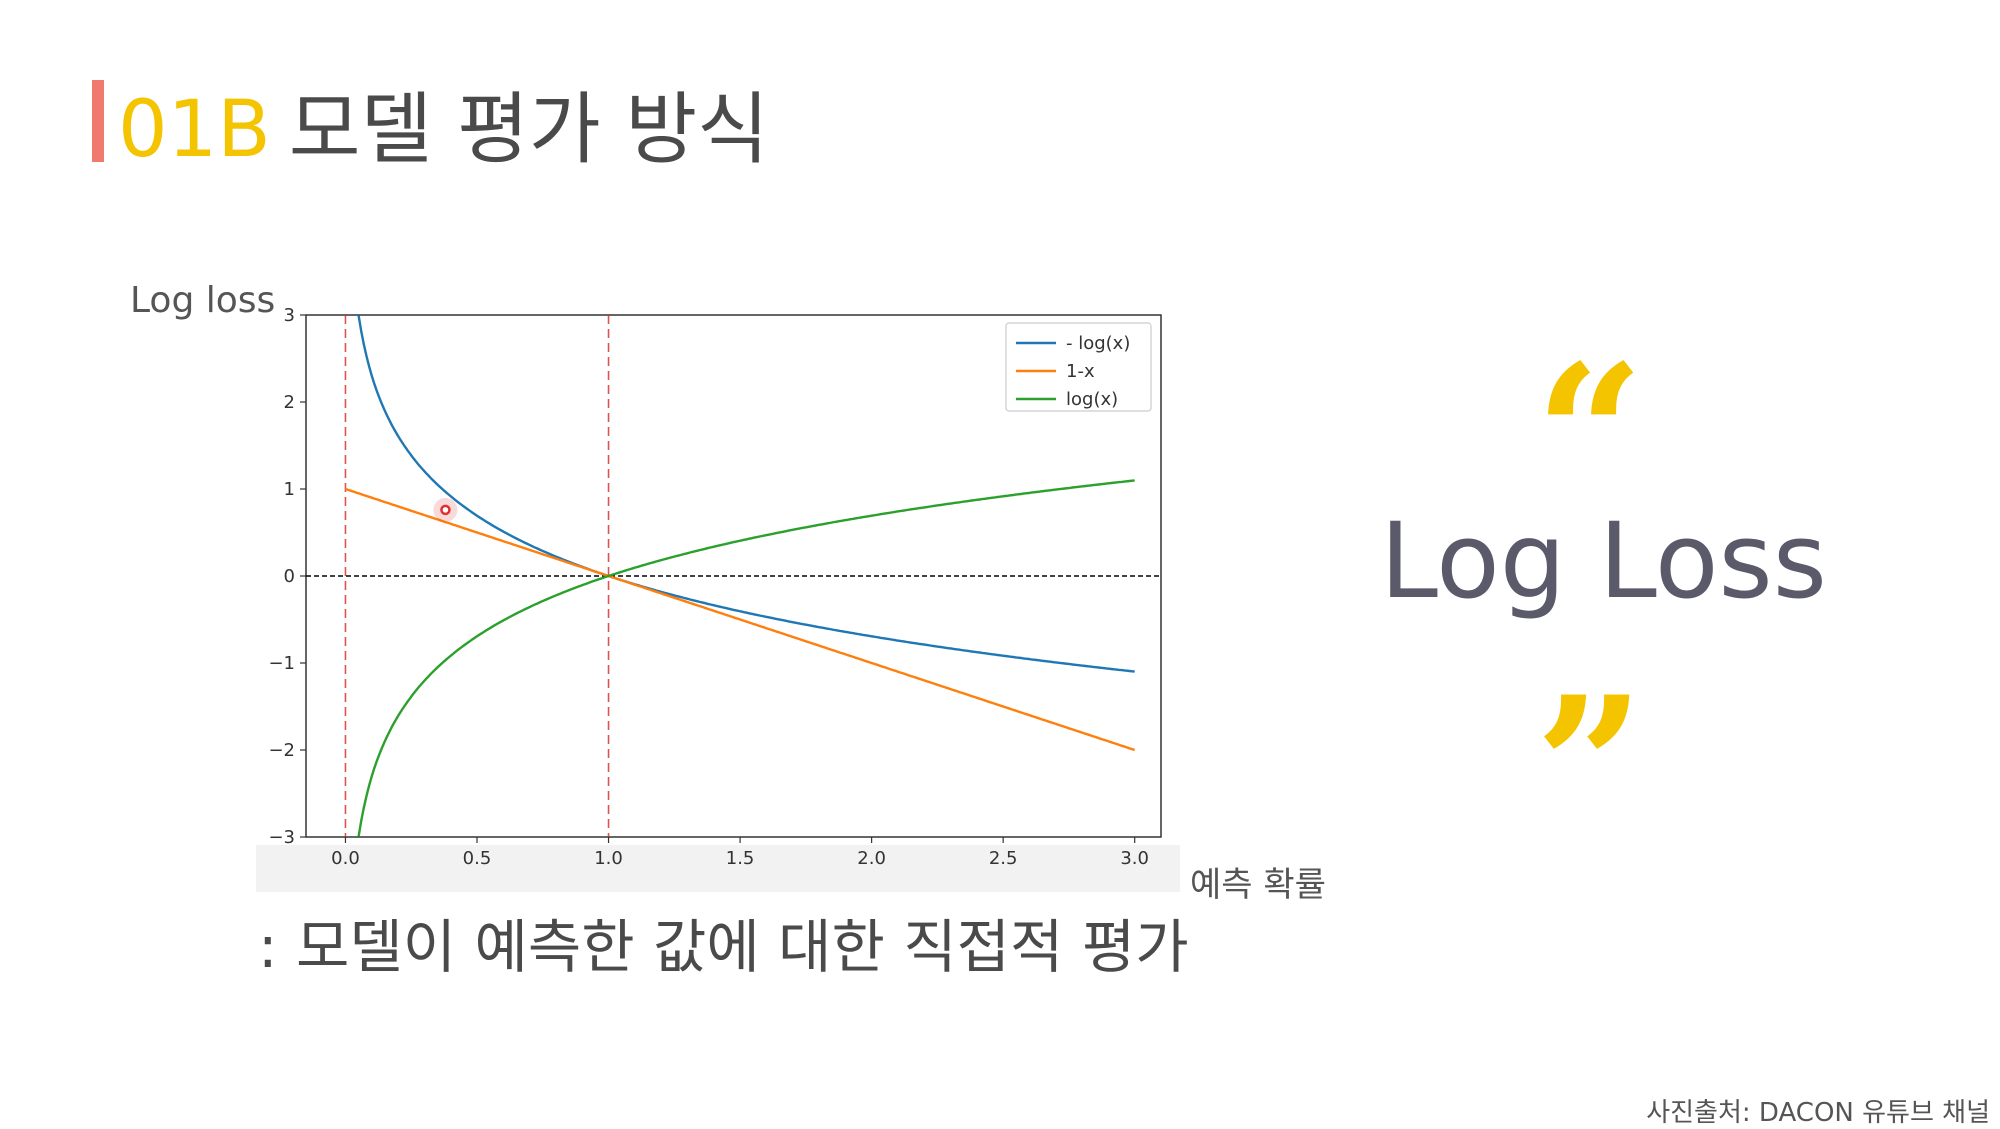 The image size is (2000, 1129). I want to click on section-code: 01B, so click(194, 130).